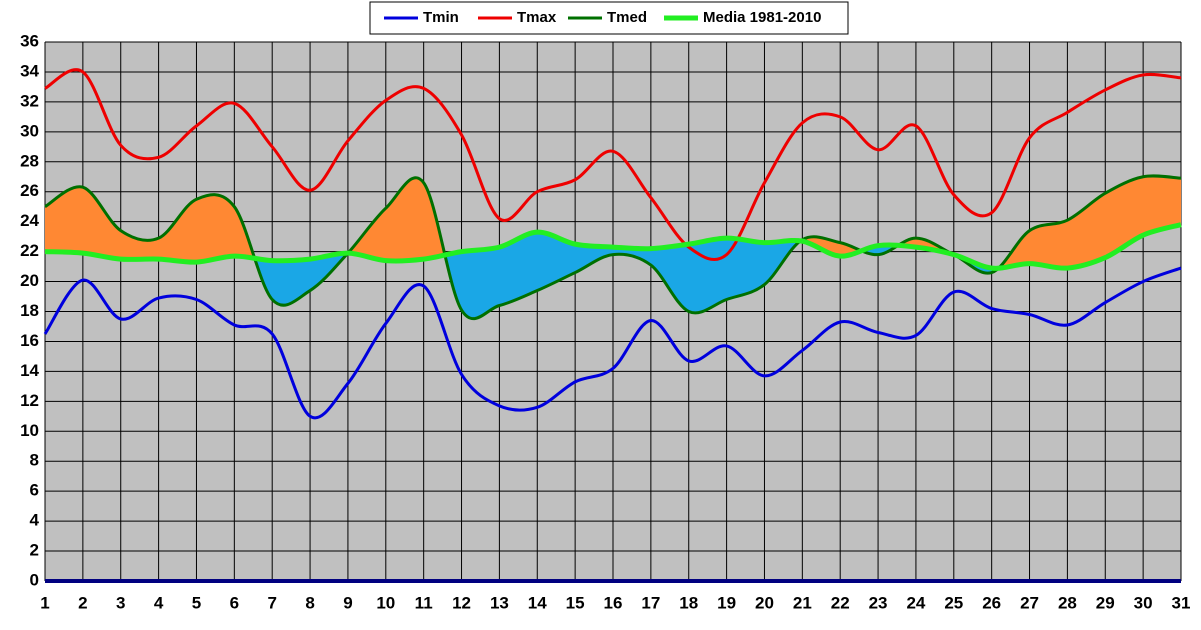 This screenshot has height=630, width=1201. What do you see at coordinates (915, 602) in the screenshot?
I see `x-tick-label: 24` at bounding box center [915, 602].